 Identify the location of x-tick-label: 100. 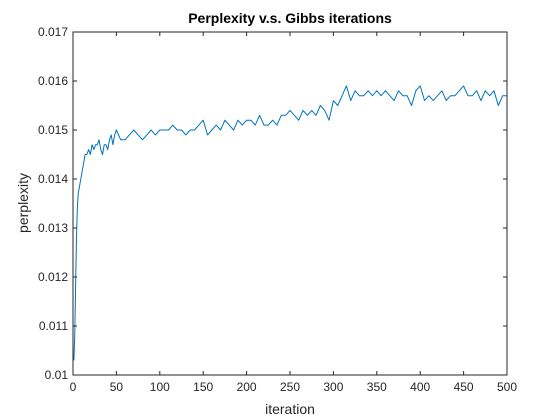
(160, 387).